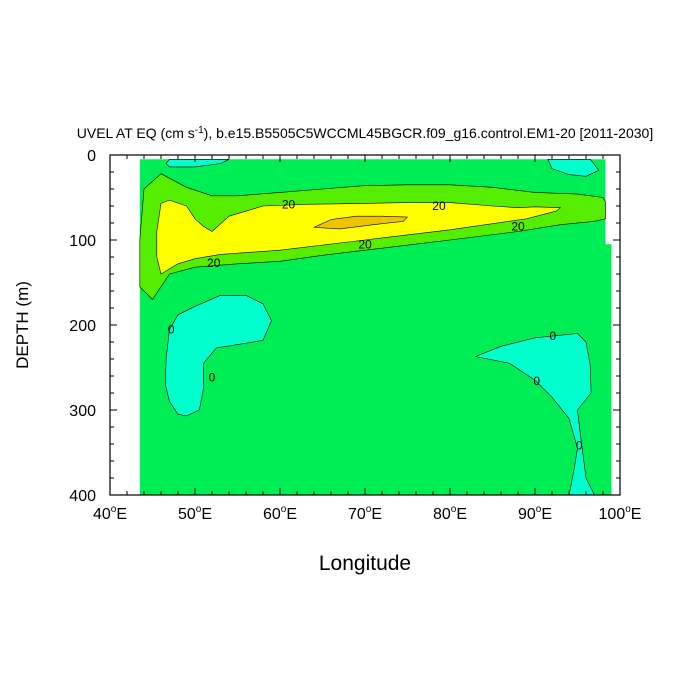 The width and height of the screenshot is (700, 700). What do you see at coordinates (110, 513) in the screenshot?
I see `x-tick-label: 40oE` at bounding box center [110, 513].